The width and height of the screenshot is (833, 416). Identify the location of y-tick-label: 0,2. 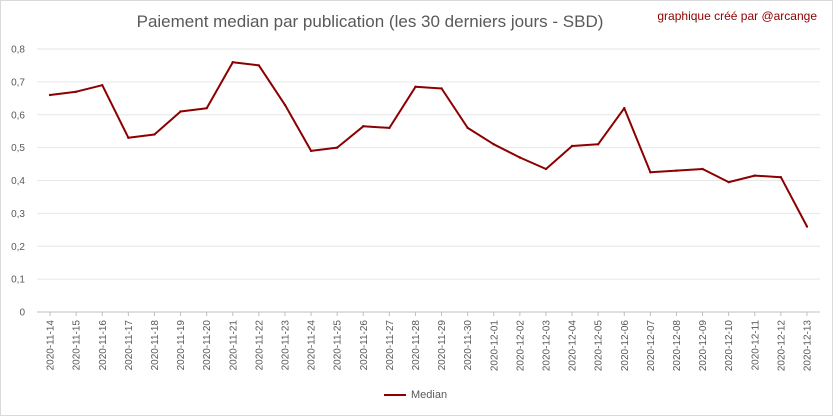
(18, 247).